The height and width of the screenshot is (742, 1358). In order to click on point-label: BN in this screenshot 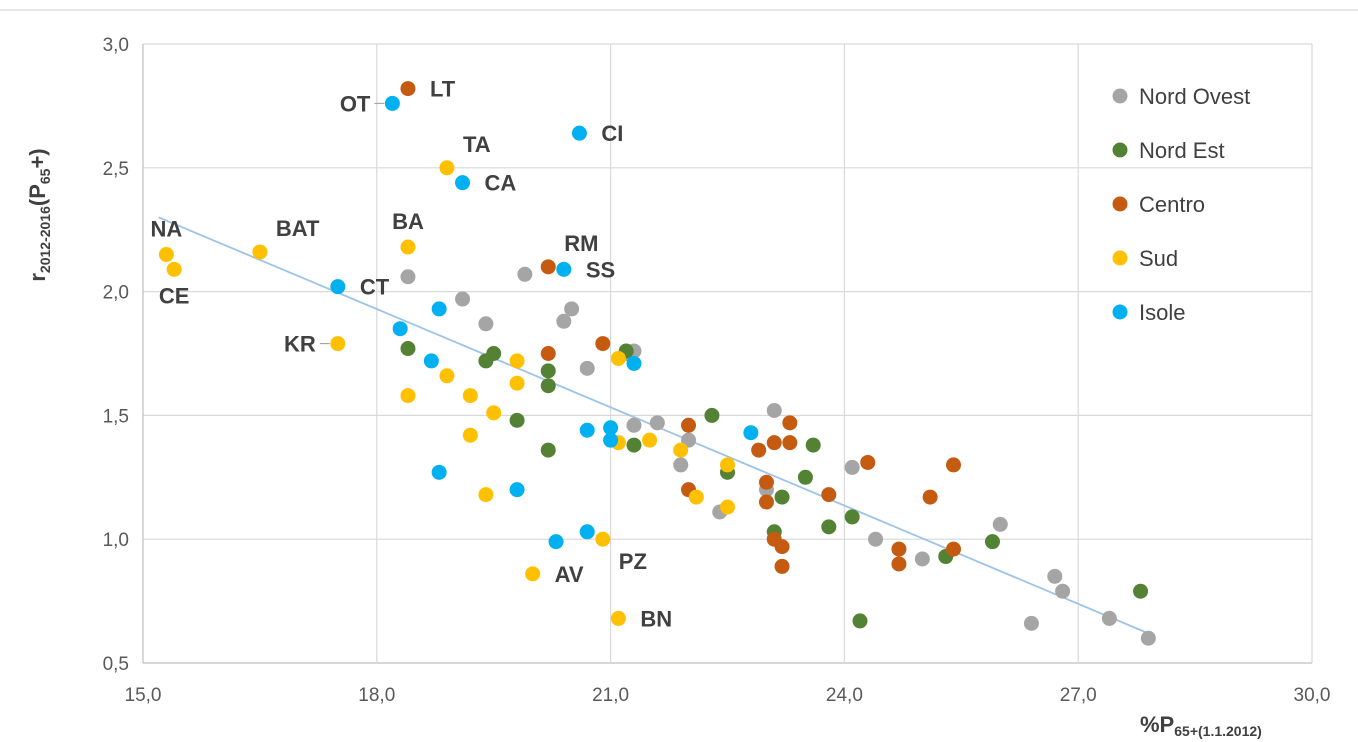, I will do `click(656, 618)`.